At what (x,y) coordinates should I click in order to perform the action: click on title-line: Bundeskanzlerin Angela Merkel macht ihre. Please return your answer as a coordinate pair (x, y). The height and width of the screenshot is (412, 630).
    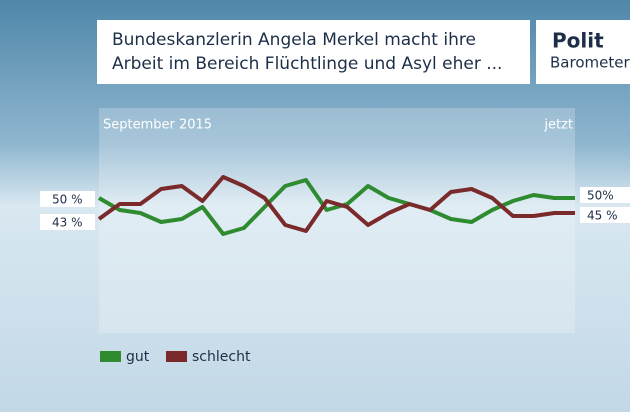
    Looking at the image, I should click on (294, 40).